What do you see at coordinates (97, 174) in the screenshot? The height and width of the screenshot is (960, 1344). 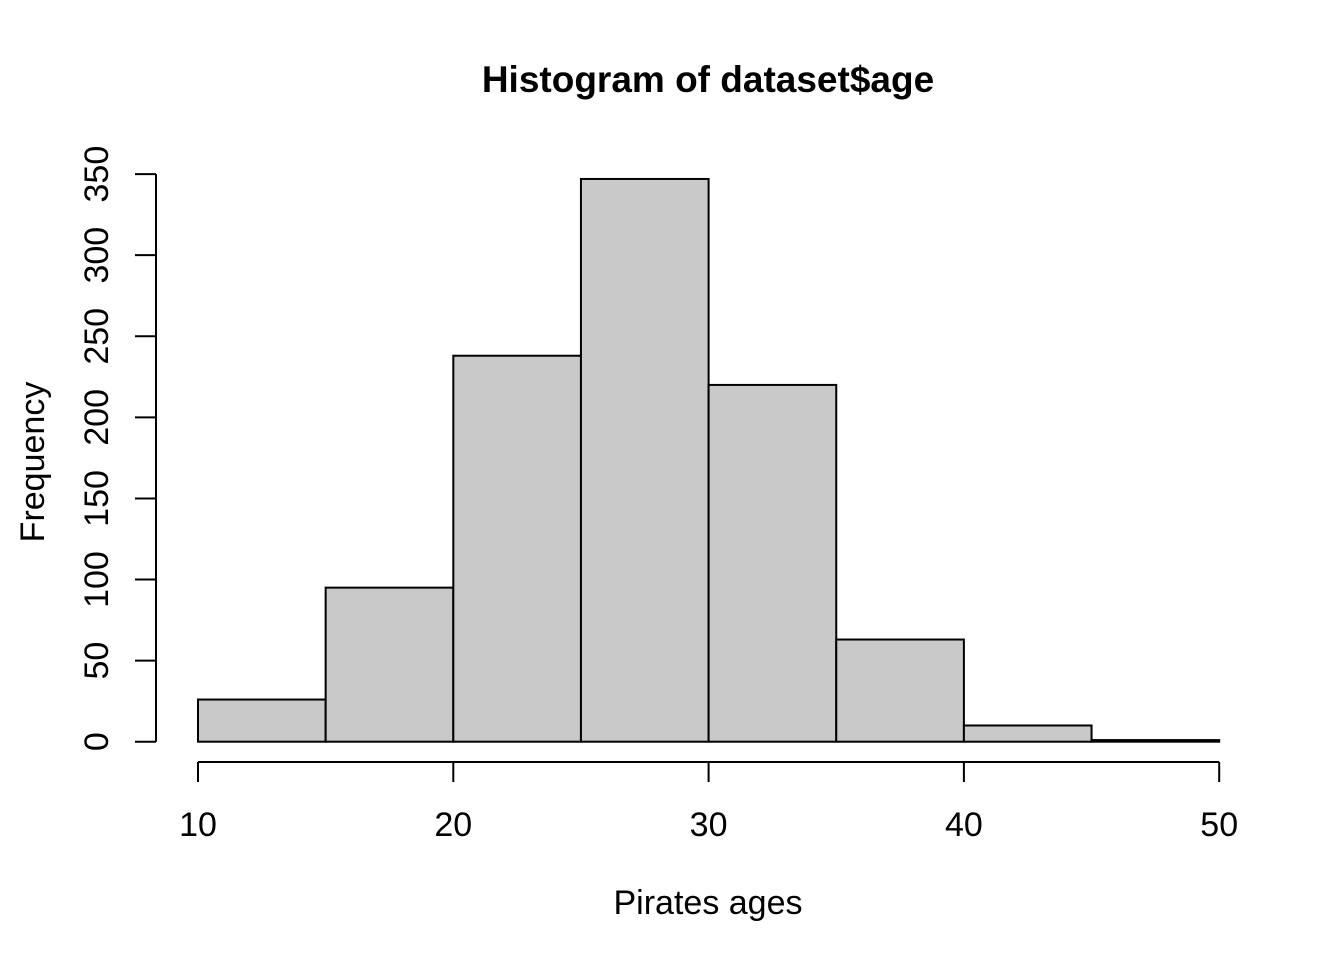 I see `y-tick-label: 350` at bounding box center [97, 174].